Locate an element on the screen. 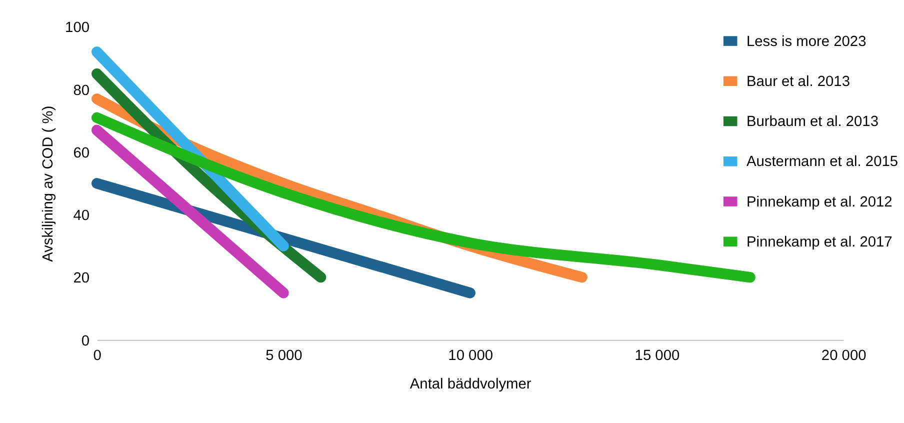 This screenshot has width=904, height=423. y-tick-label: 100 is located at coordinates (77, 28).